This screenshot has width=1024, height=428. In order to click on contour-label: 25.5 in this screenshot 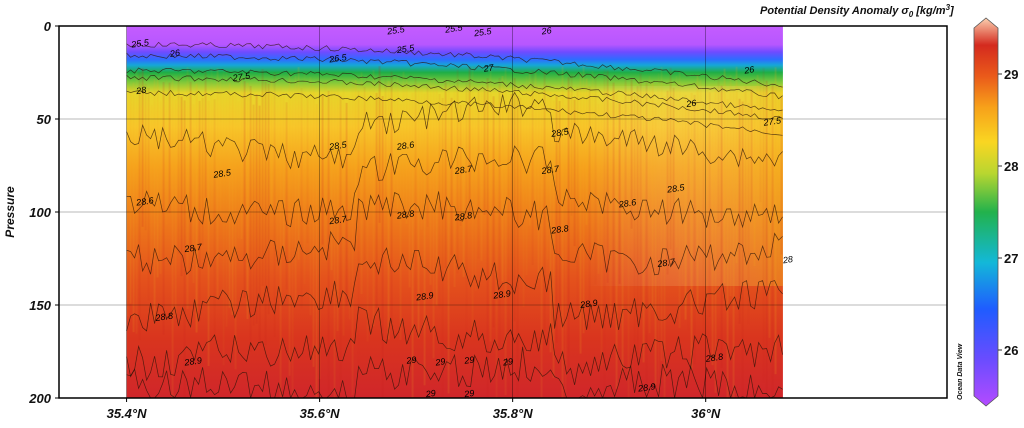, I will do `click(482, 32)`.